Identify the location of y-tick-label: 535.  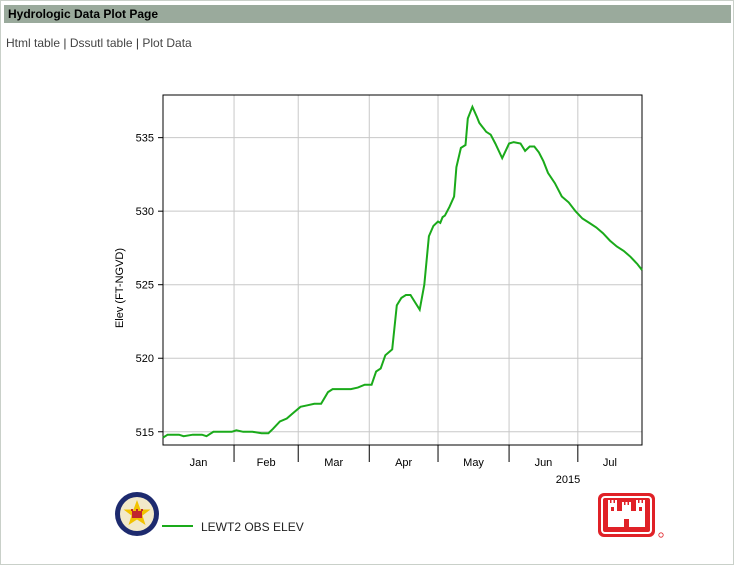
(145, 139).